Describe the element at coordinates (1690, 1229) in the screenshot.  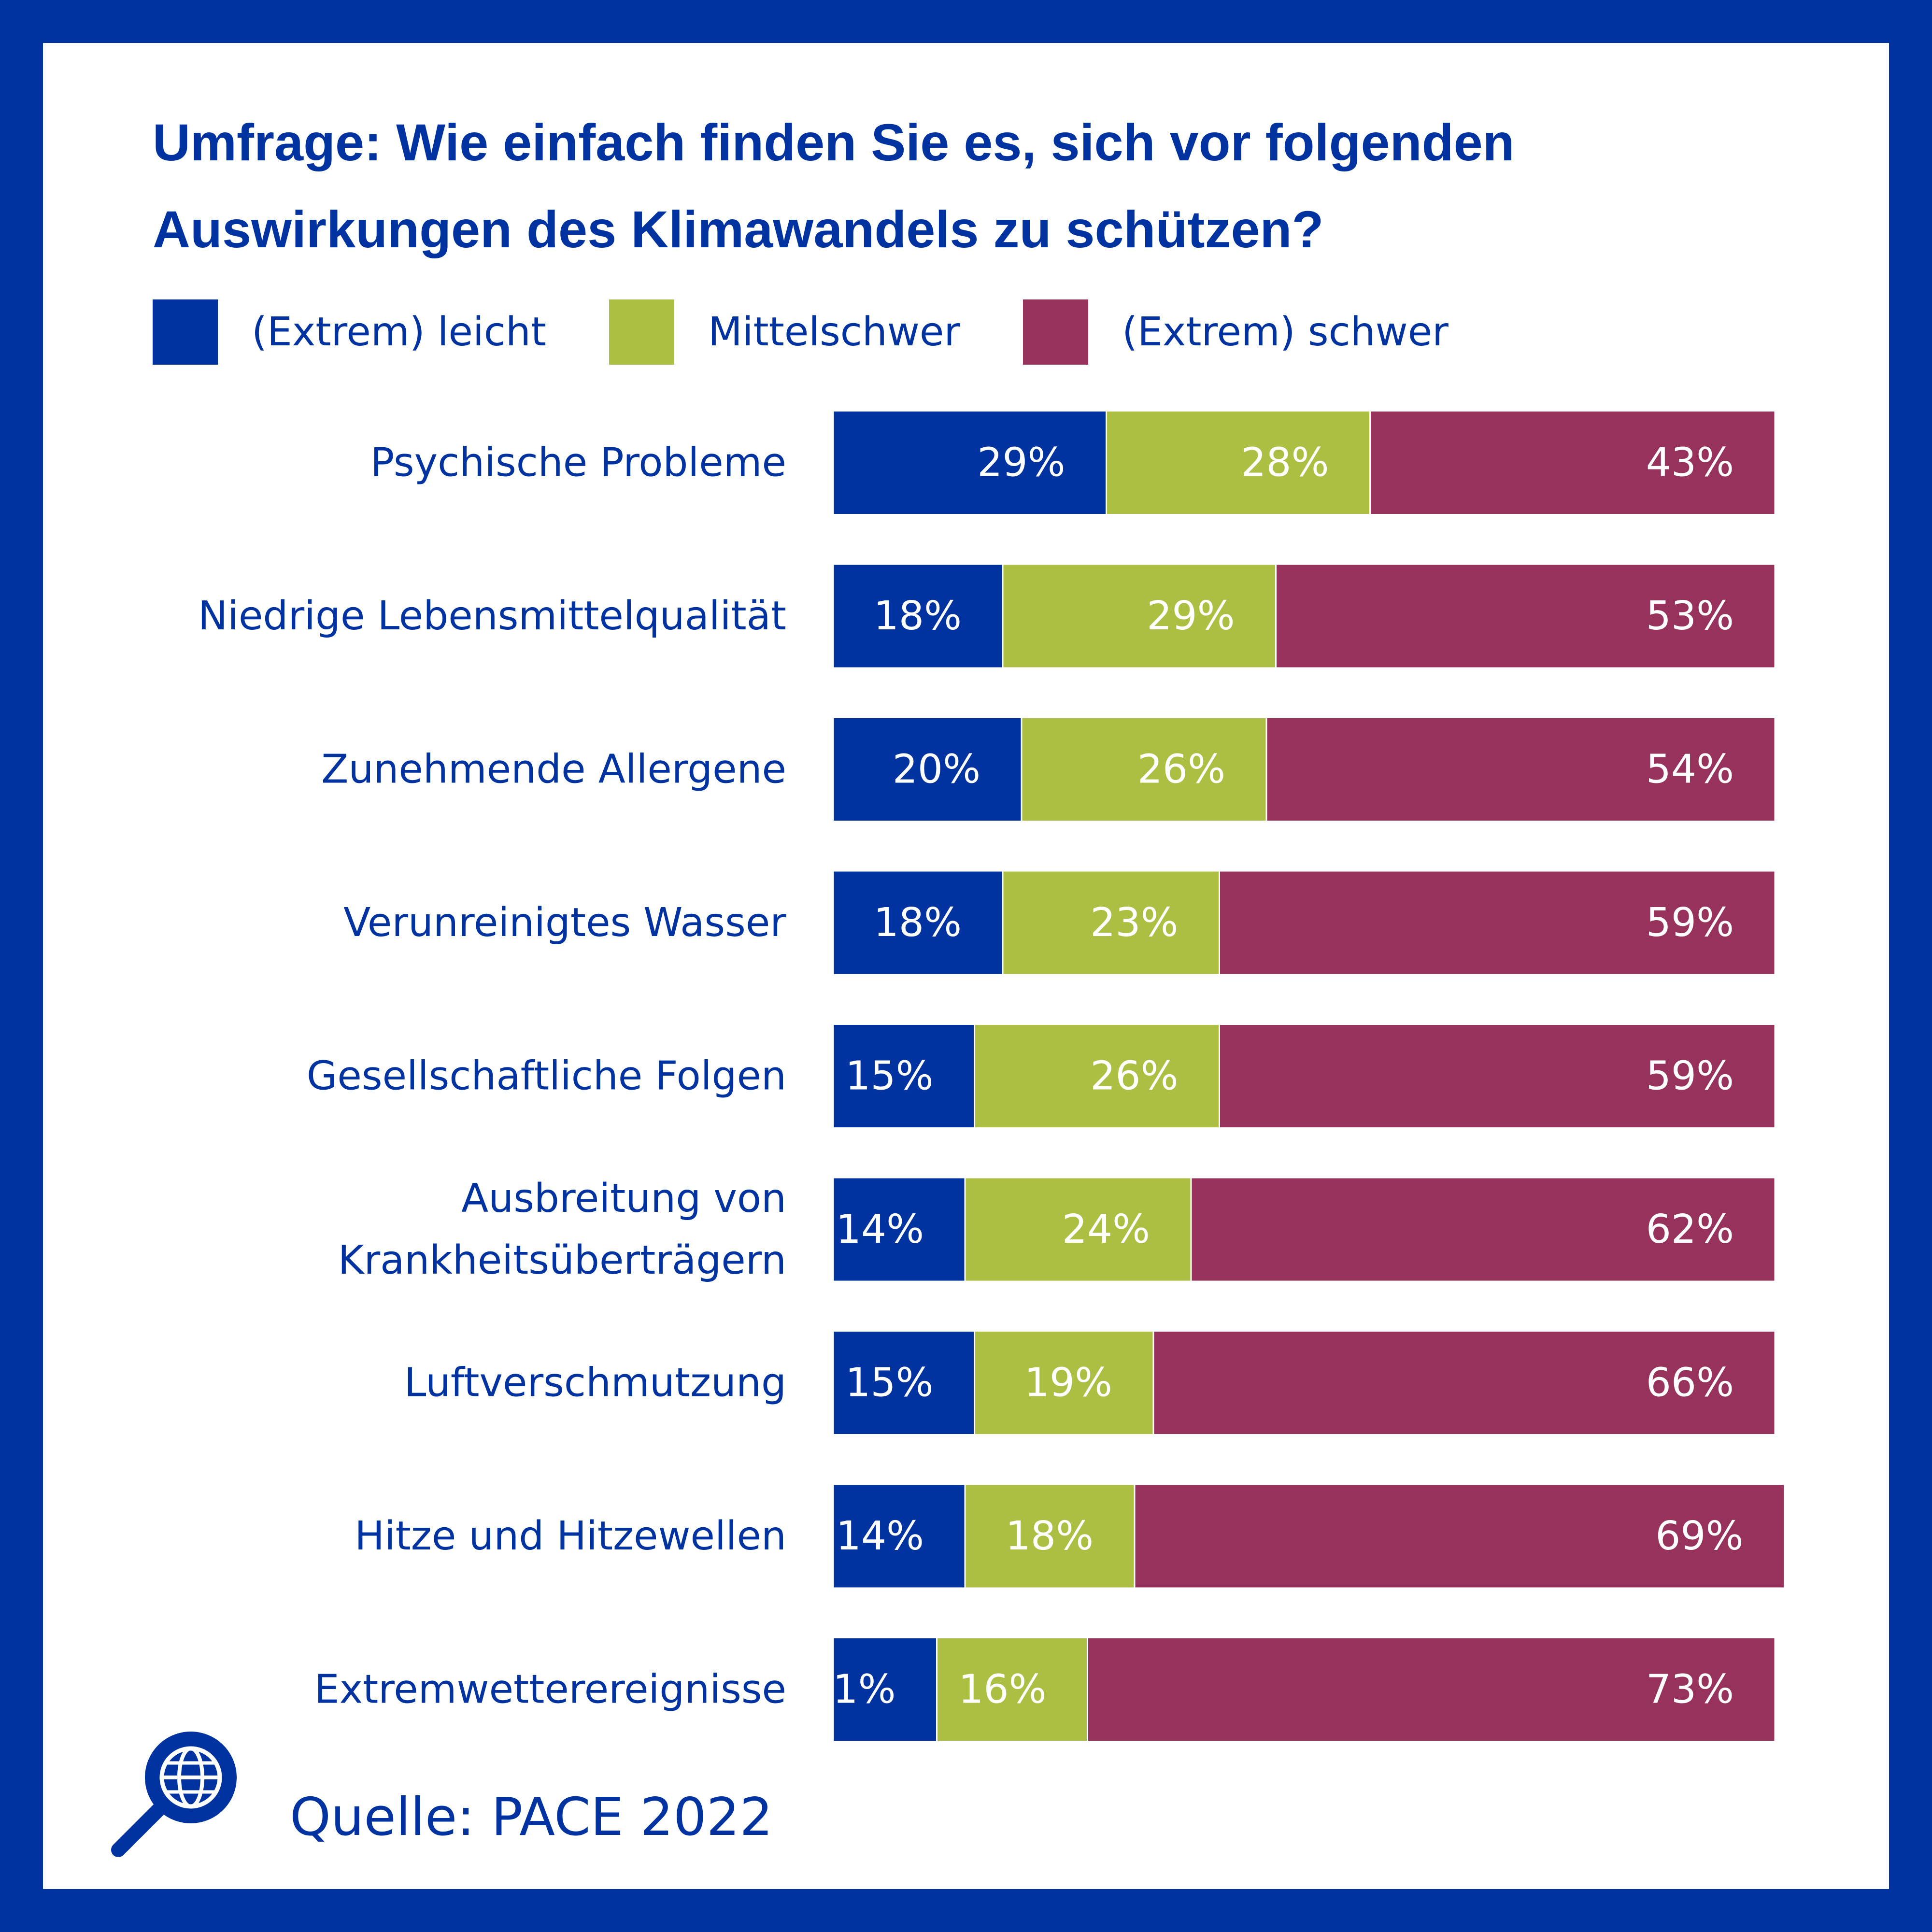
I see `value-label: 62%` at that location.